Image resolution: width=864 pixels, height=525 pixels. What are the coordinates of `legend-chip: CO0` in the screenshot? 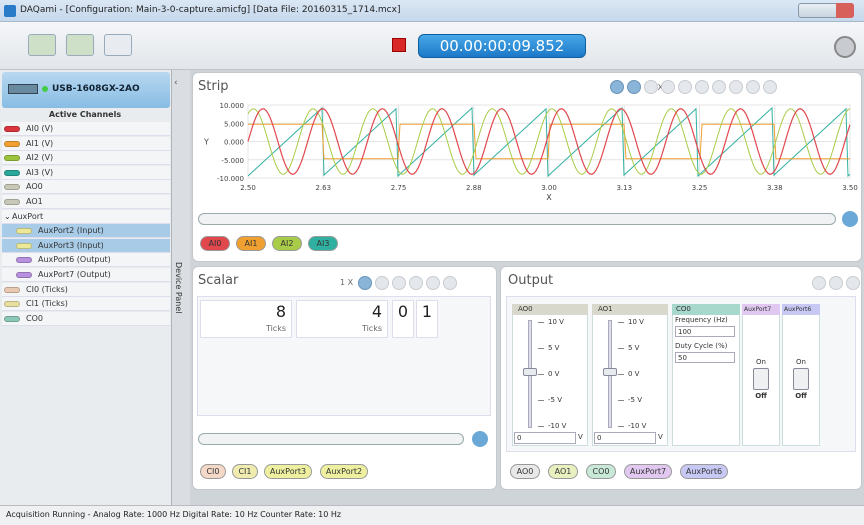 It's located at (601, 471).